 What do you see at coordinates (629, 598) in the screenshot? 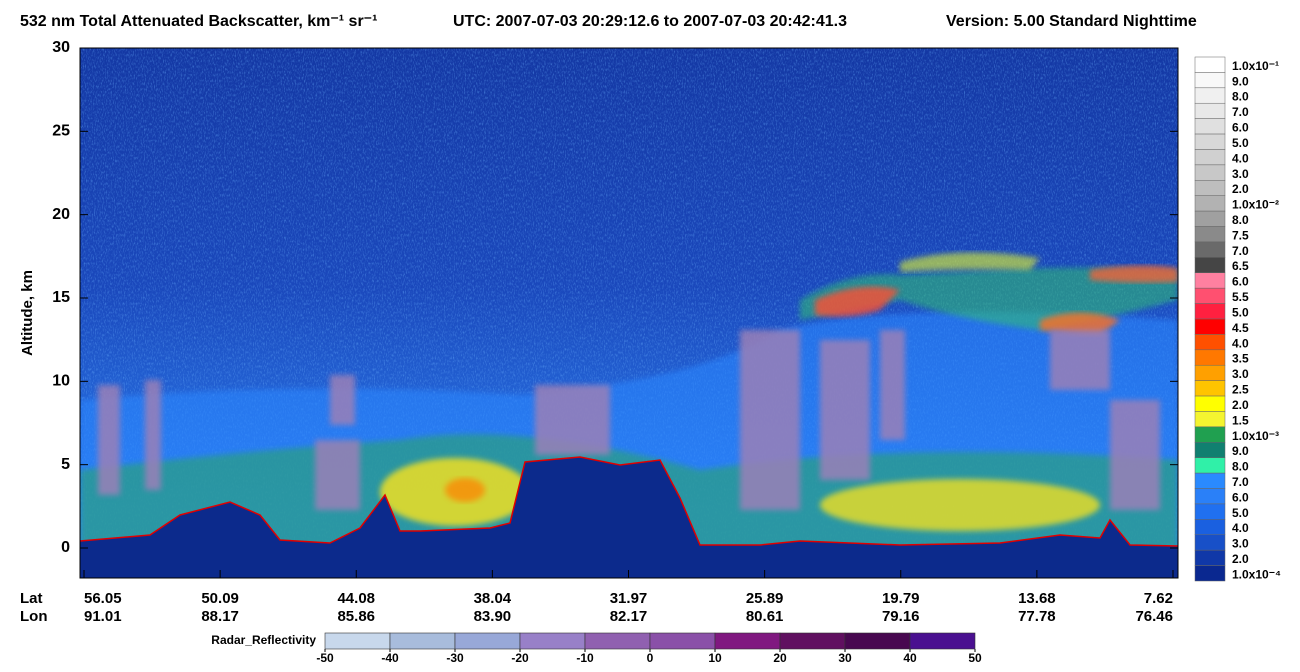
I see `lat-tick-label: 31.97` at bounding box center [629, 598].